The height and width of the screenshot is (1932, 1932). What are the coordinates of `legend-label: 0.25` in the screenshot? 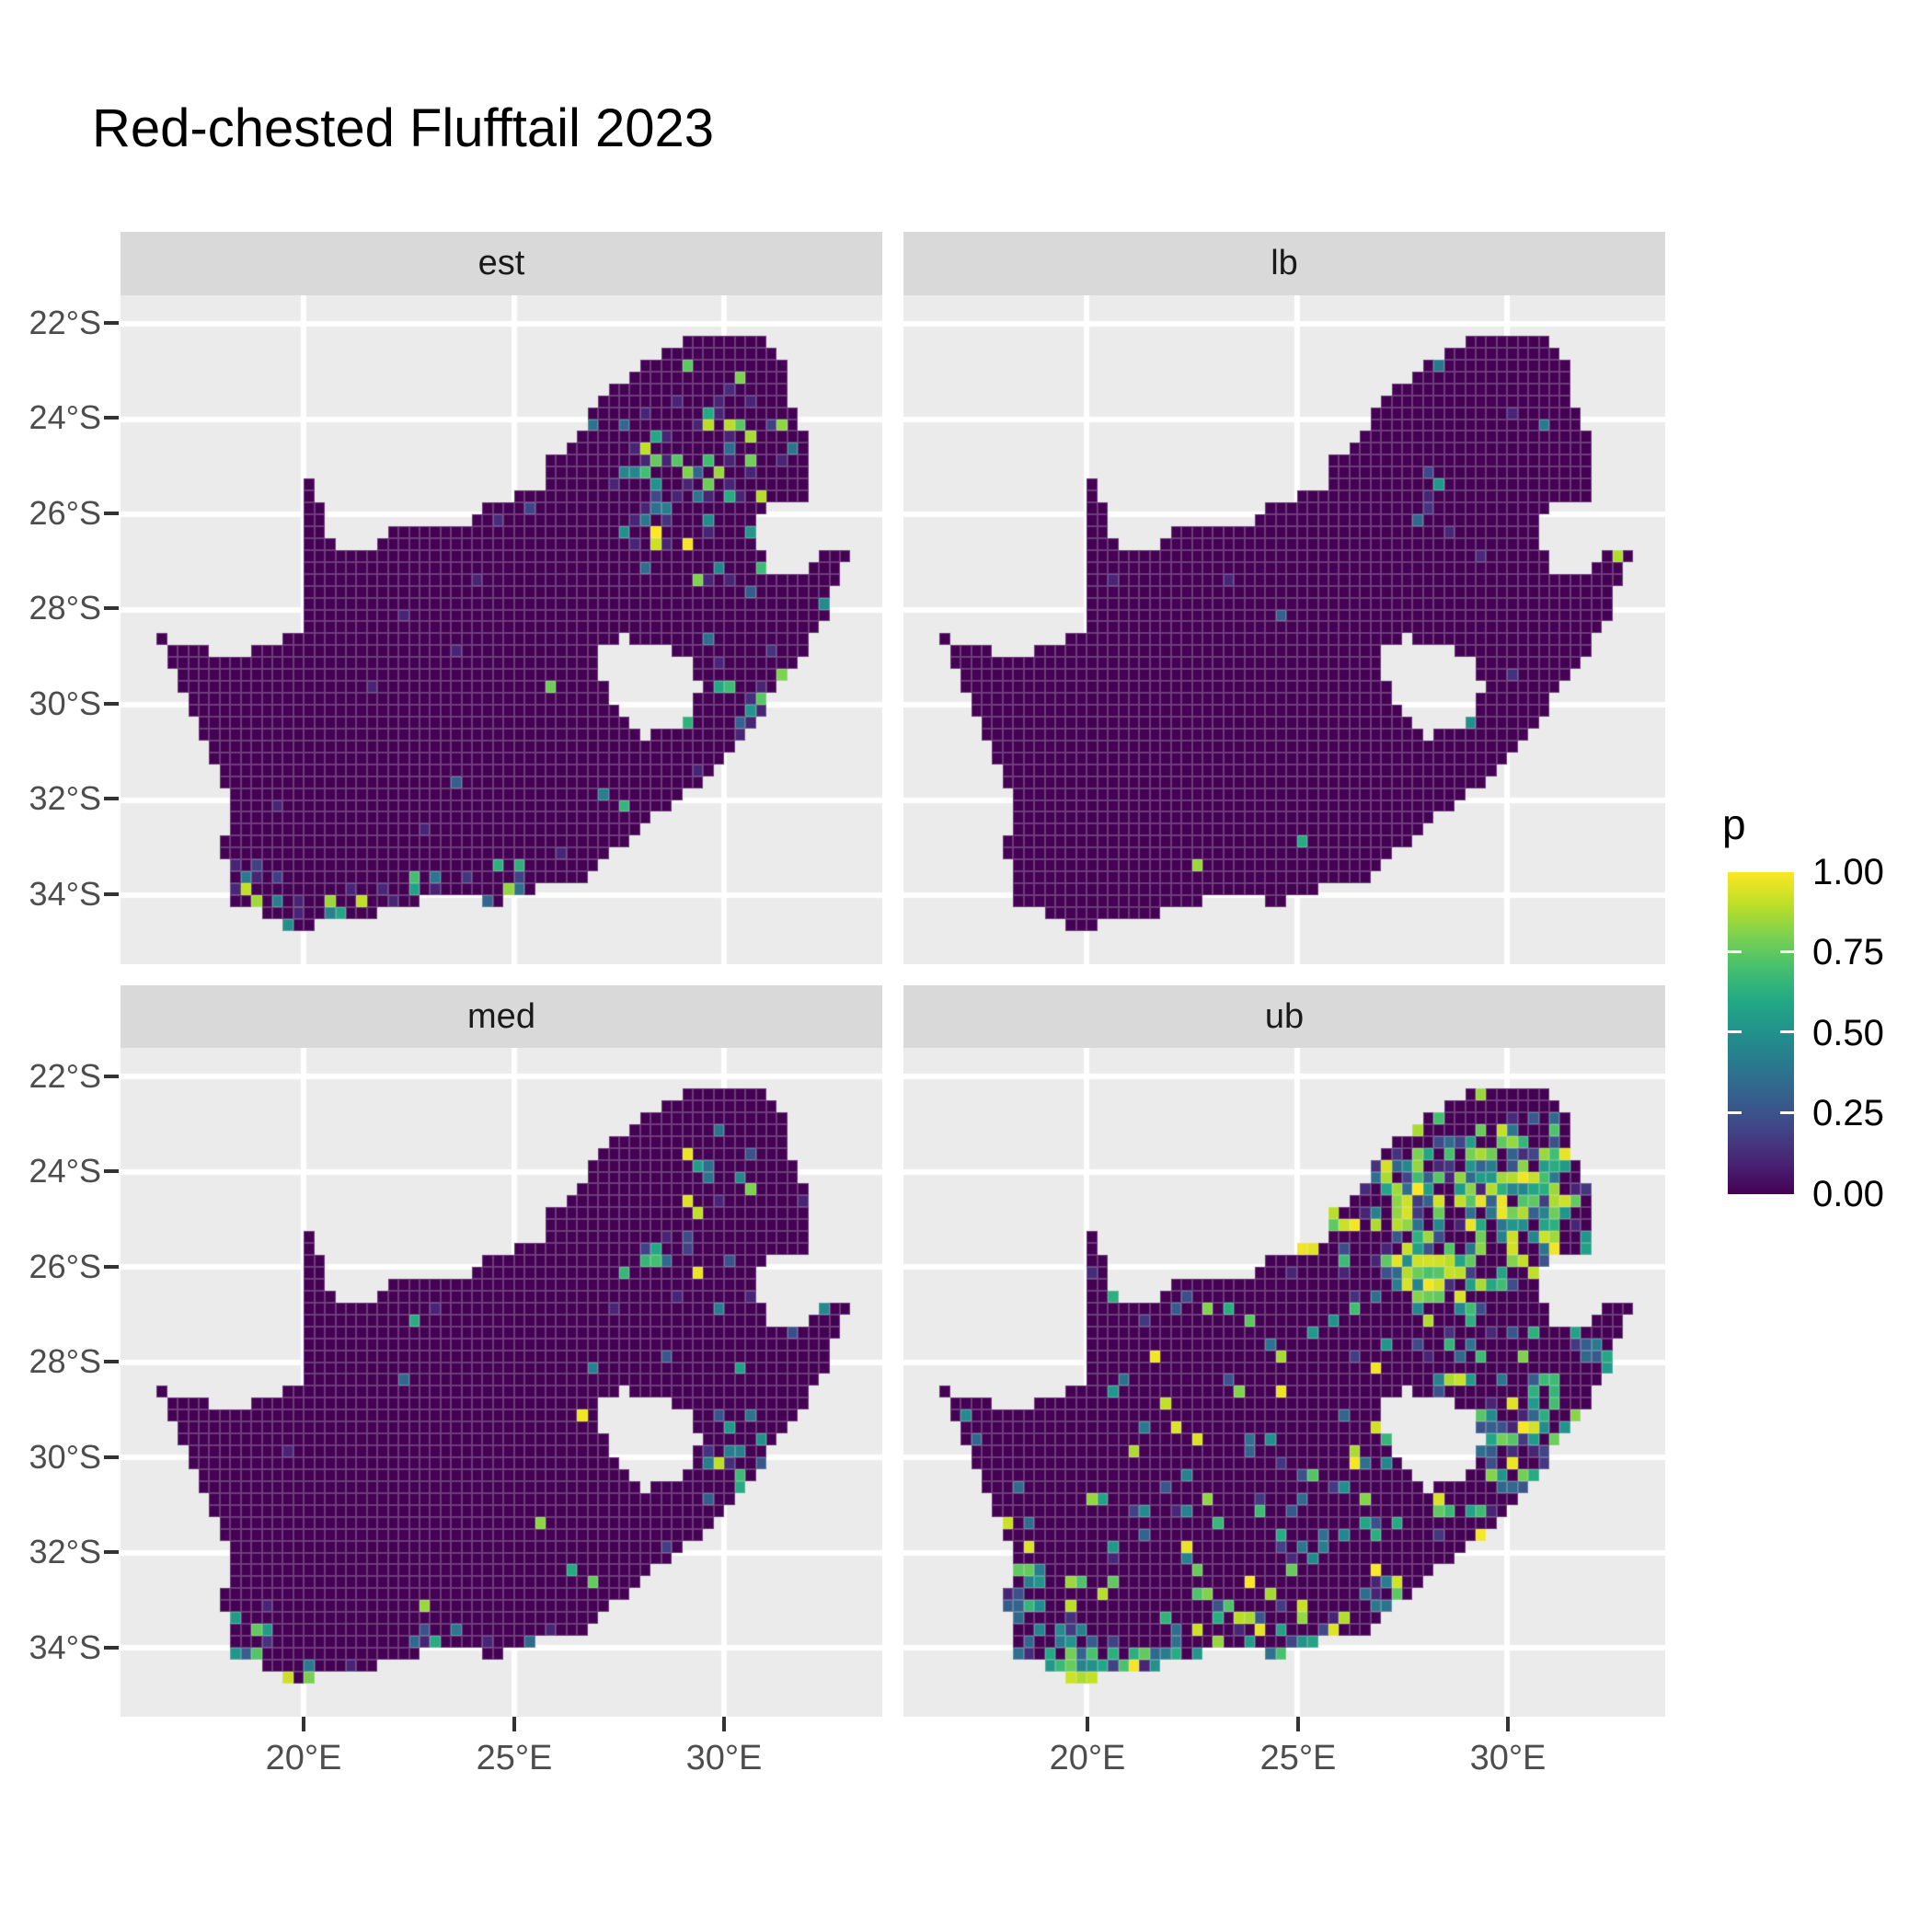 It's located at (1848, 1113).